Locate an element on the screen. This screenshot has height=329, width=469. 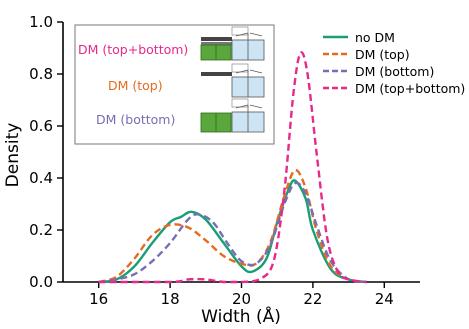
y-axis-label: Density is located at coordinates (13, 155).